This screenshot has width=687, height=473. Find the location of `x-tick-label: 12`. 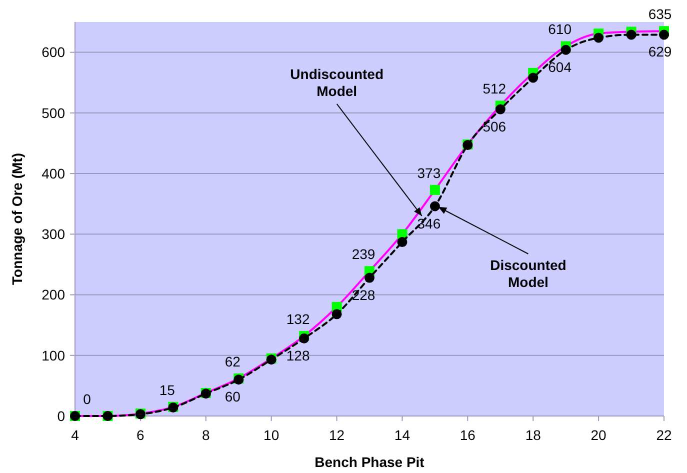

x-tick-label: 12 is located at coordinates (336, 435).